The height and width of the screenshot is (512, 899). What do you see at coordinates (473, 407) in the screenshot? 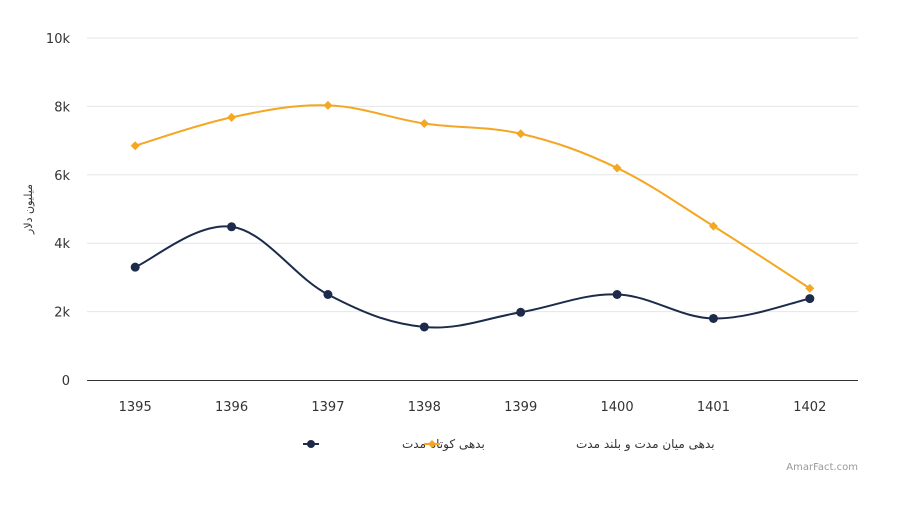
I see `x-axis-ticks: 1395 1396 1397 1398 1399 1400 1401 1402` at bounding box center [473, 407].